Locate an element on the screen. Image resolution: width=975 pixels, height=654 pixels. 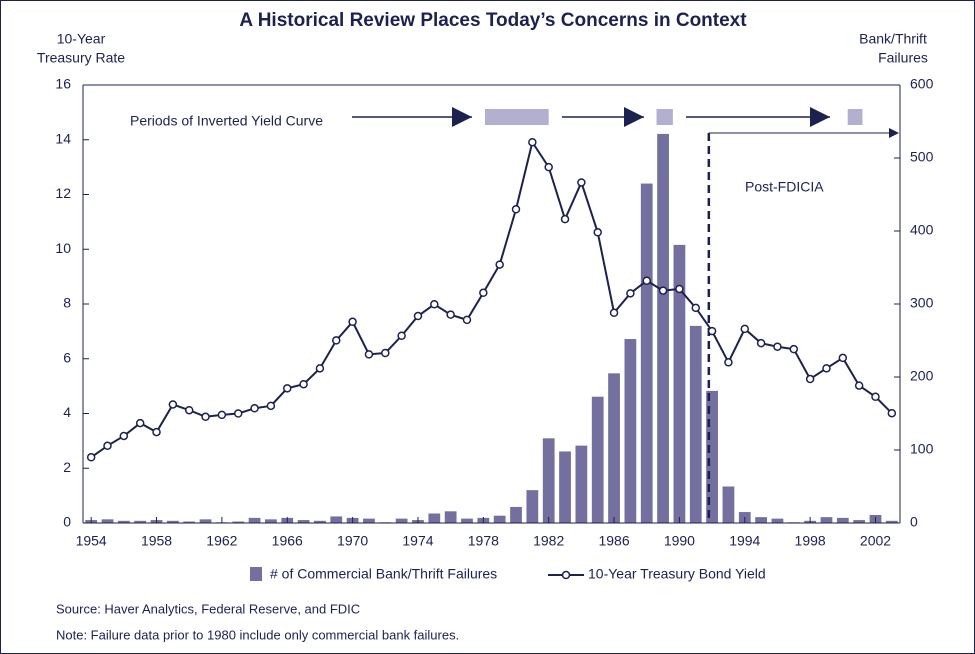
x-tick-label: 1958 is located at coordinates (156, 541).